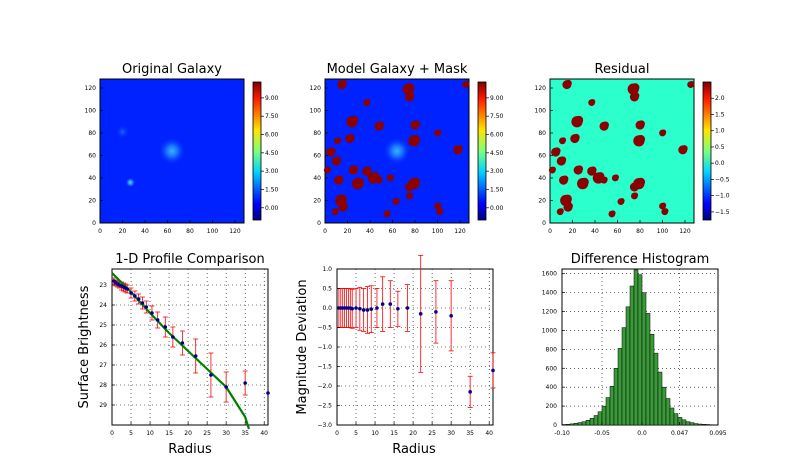 This screenshot has height=459, width=800. Describe the element at coordinates (207, 433) in the screenshot. I see `x-tick-label: 25` at that location.